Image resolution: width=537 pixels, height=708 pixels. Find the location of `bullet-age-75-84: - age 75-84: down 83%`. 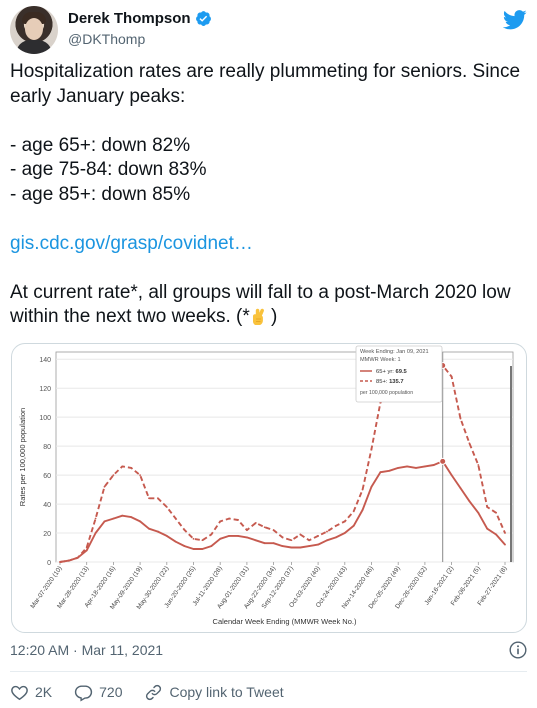

bullet-age-75-84: - age 75-84: down 83% is located at coordinates (108, 169).